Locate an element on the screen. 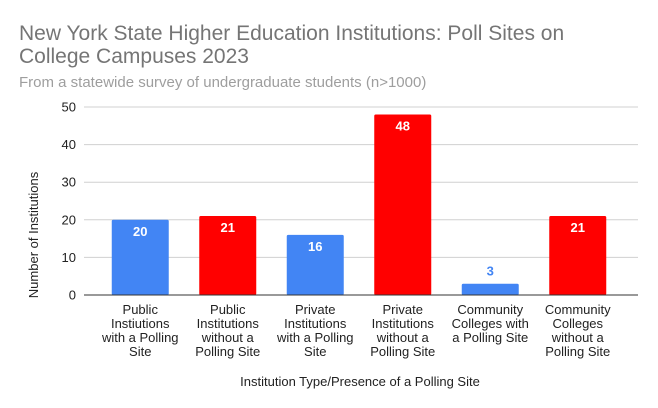  chart-title-line-2: College Campuses 2023 is located at coordinates (134, 56).